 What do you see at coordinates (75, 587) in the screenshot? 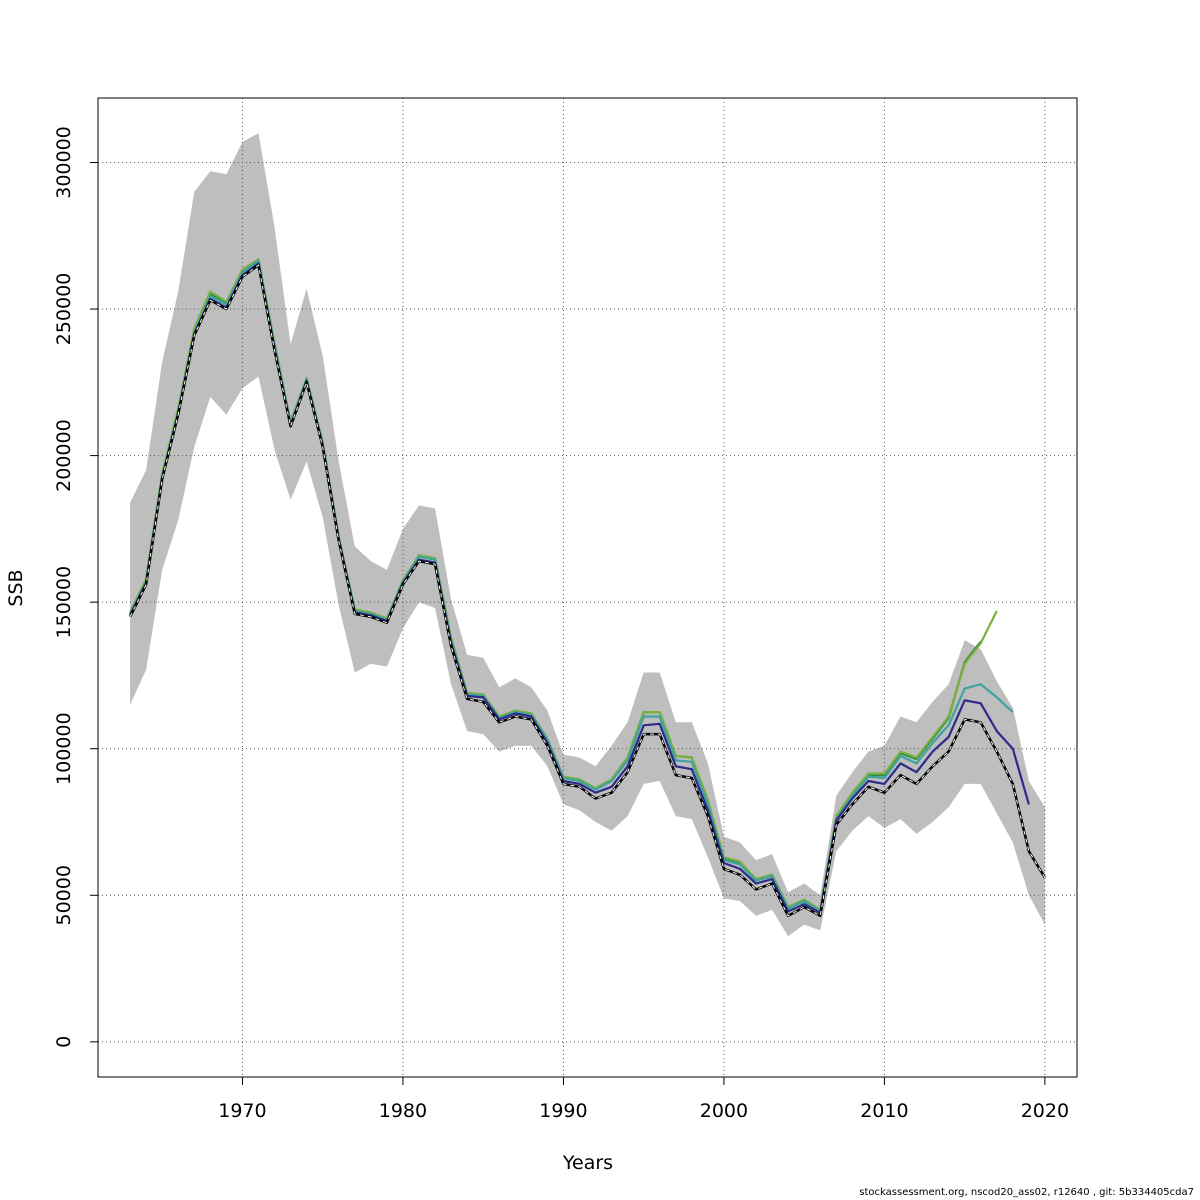
I see `y-axis: 0 50000 100000 150000 200000 250000 300000` at bounding box center [75, 587].